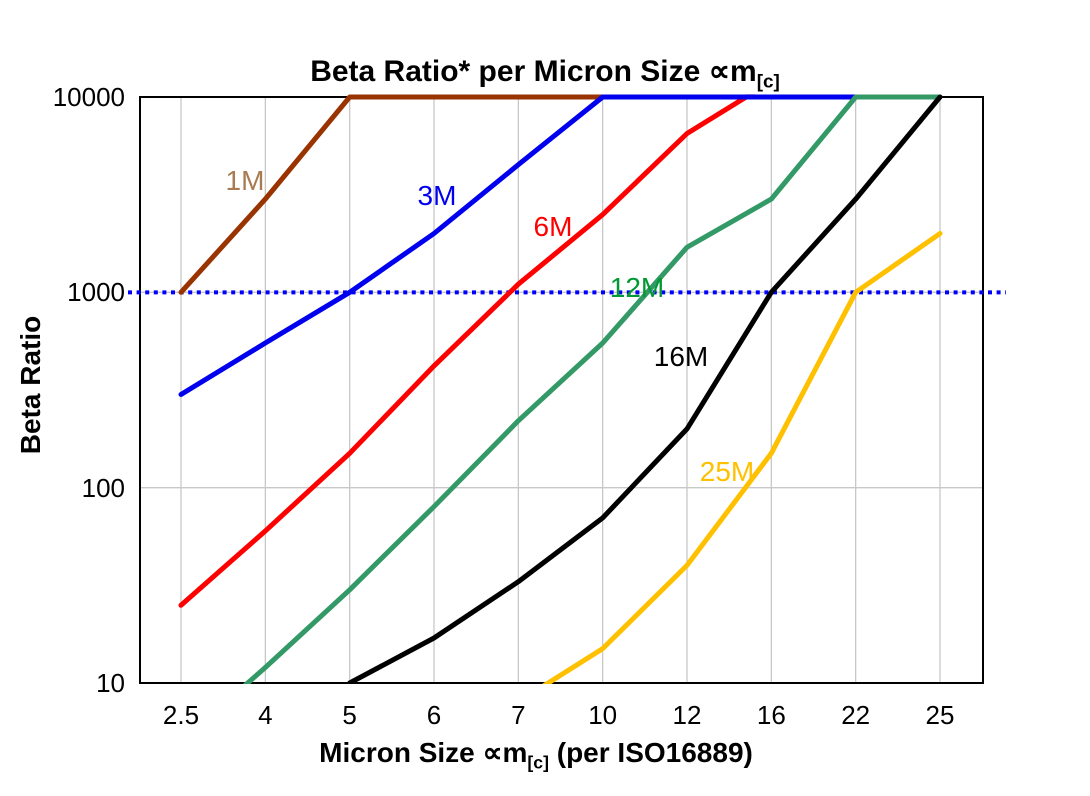 The image size is (1090, 796). What do you see at coordinates (392, 194) in the screenshot?
I see `series-line-1M` at bounding box center [392, 194].